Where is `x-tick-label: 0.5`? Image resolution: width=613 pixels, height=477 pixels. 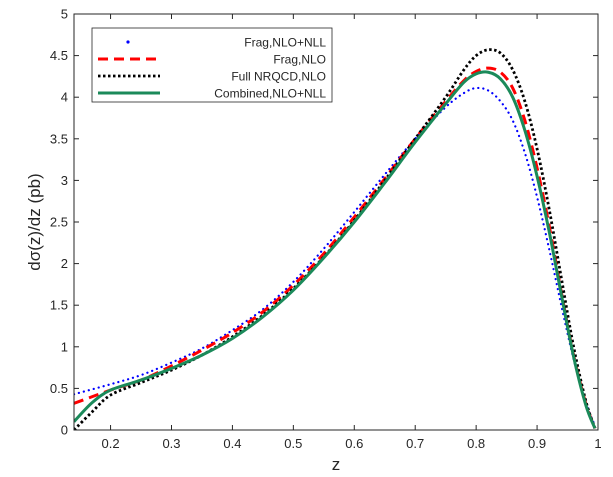
x-tick-label: 0.5 is located at coordinates (293, 443).